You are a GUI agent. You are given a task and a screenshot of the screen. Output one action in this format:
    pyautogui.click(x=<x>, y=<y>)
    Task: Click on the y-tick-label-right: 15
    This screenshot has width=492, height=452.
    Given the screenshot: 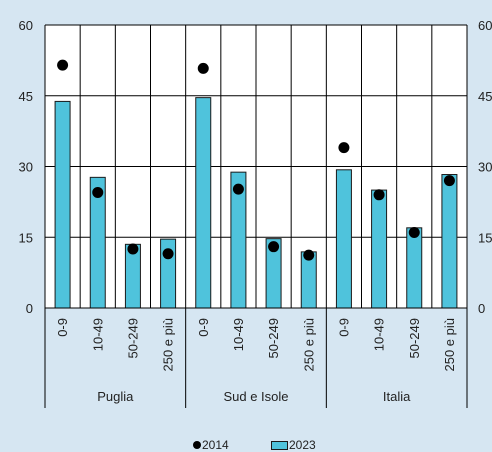 What is the action you would take?
    pyautogui.click(x=485, y=237)
    